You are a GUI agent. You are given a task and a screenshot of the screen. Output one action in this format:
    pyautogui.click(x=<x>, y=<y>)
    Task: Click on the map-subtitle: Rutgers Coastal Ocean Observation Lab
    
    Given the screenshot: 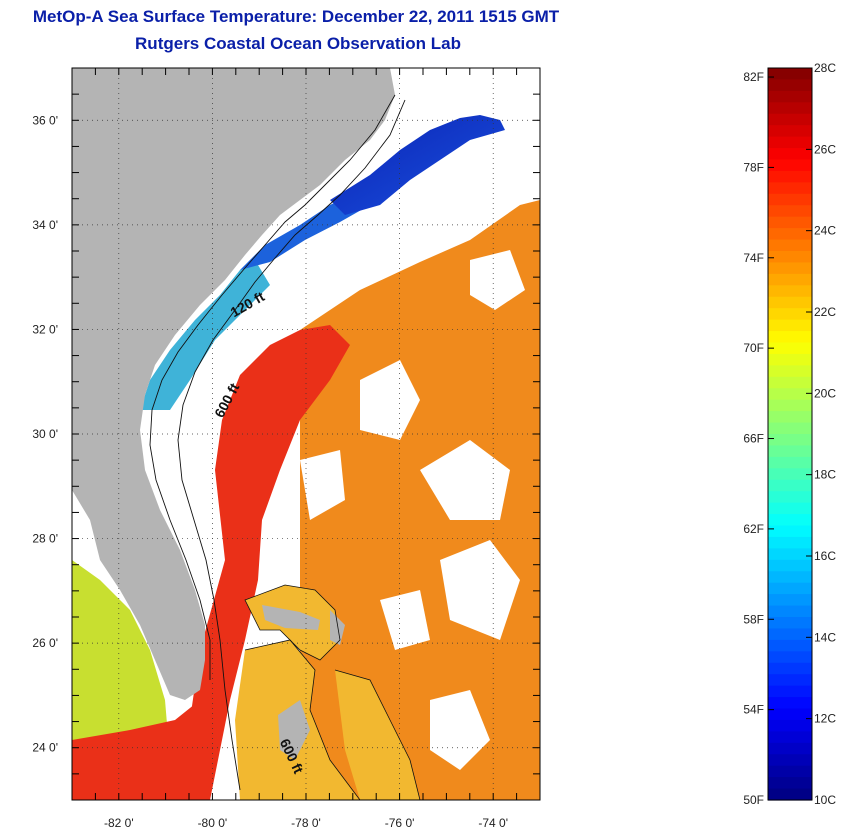 What is the action you would take?
    pyautogui.click(x=298, y=43)
    